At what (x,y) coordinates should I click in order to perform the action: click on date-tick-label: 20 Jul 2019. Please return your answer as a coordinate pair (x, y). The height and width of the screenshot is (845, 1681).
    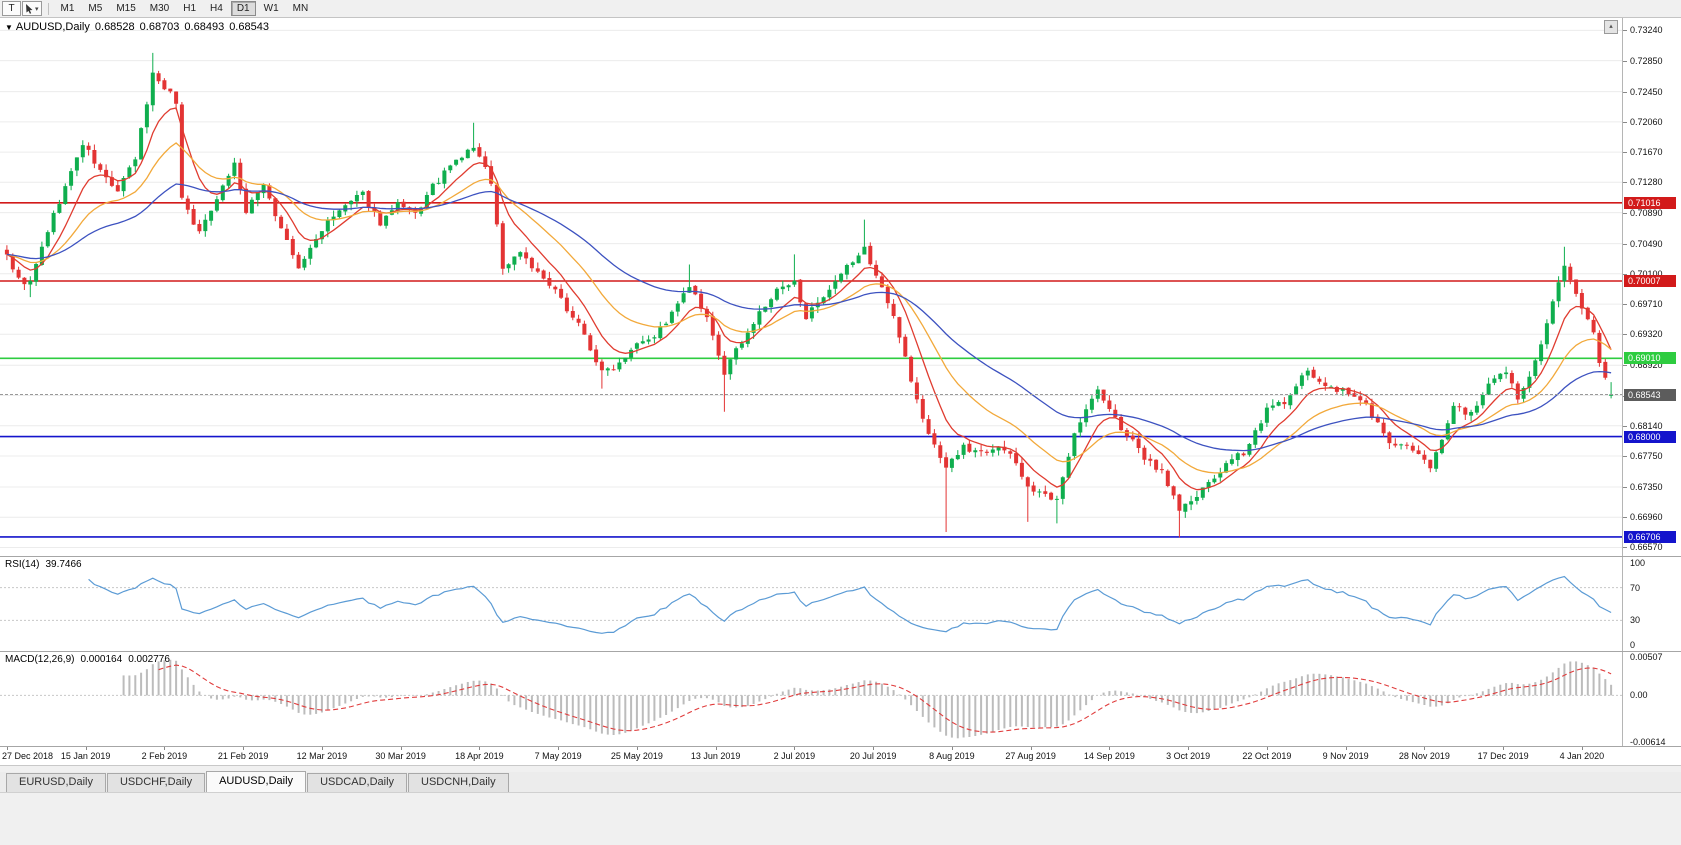
    Looking at the image, I should click on (873, 756).